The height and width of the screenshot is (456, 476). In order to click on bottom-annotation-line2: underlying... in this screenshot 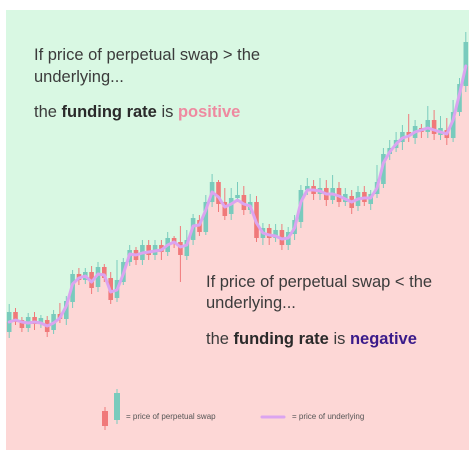, I will do `click(251, 303)`.